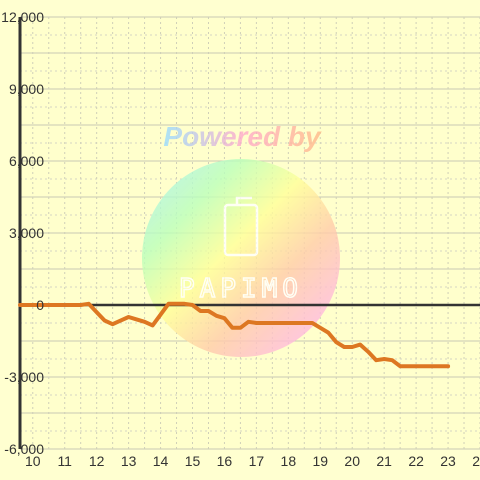  I want to click on x-tick-label: 24, so click(476, 461).